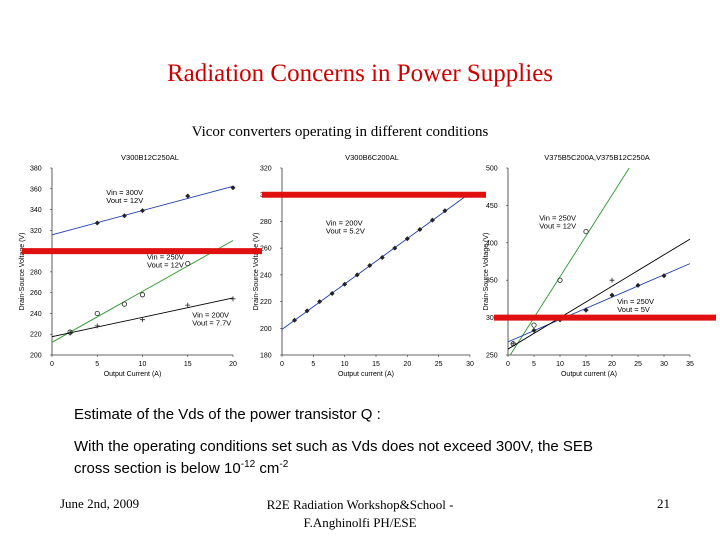  Describe the element at coordinates (492, 318) in the screenshot. I see `y-tick-label: 300` at that location.